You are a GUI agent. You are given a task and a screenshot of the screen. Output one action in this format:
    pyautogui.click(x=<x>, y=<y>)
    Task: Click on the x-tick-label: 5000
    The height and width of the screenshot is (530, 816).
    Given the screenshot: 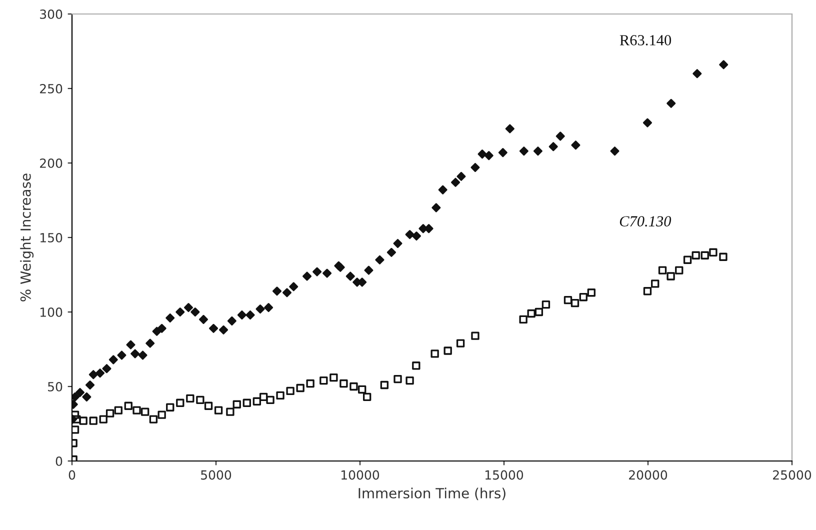 What is the action you would take?
    pyautogui.click(x=216, y=475)
    